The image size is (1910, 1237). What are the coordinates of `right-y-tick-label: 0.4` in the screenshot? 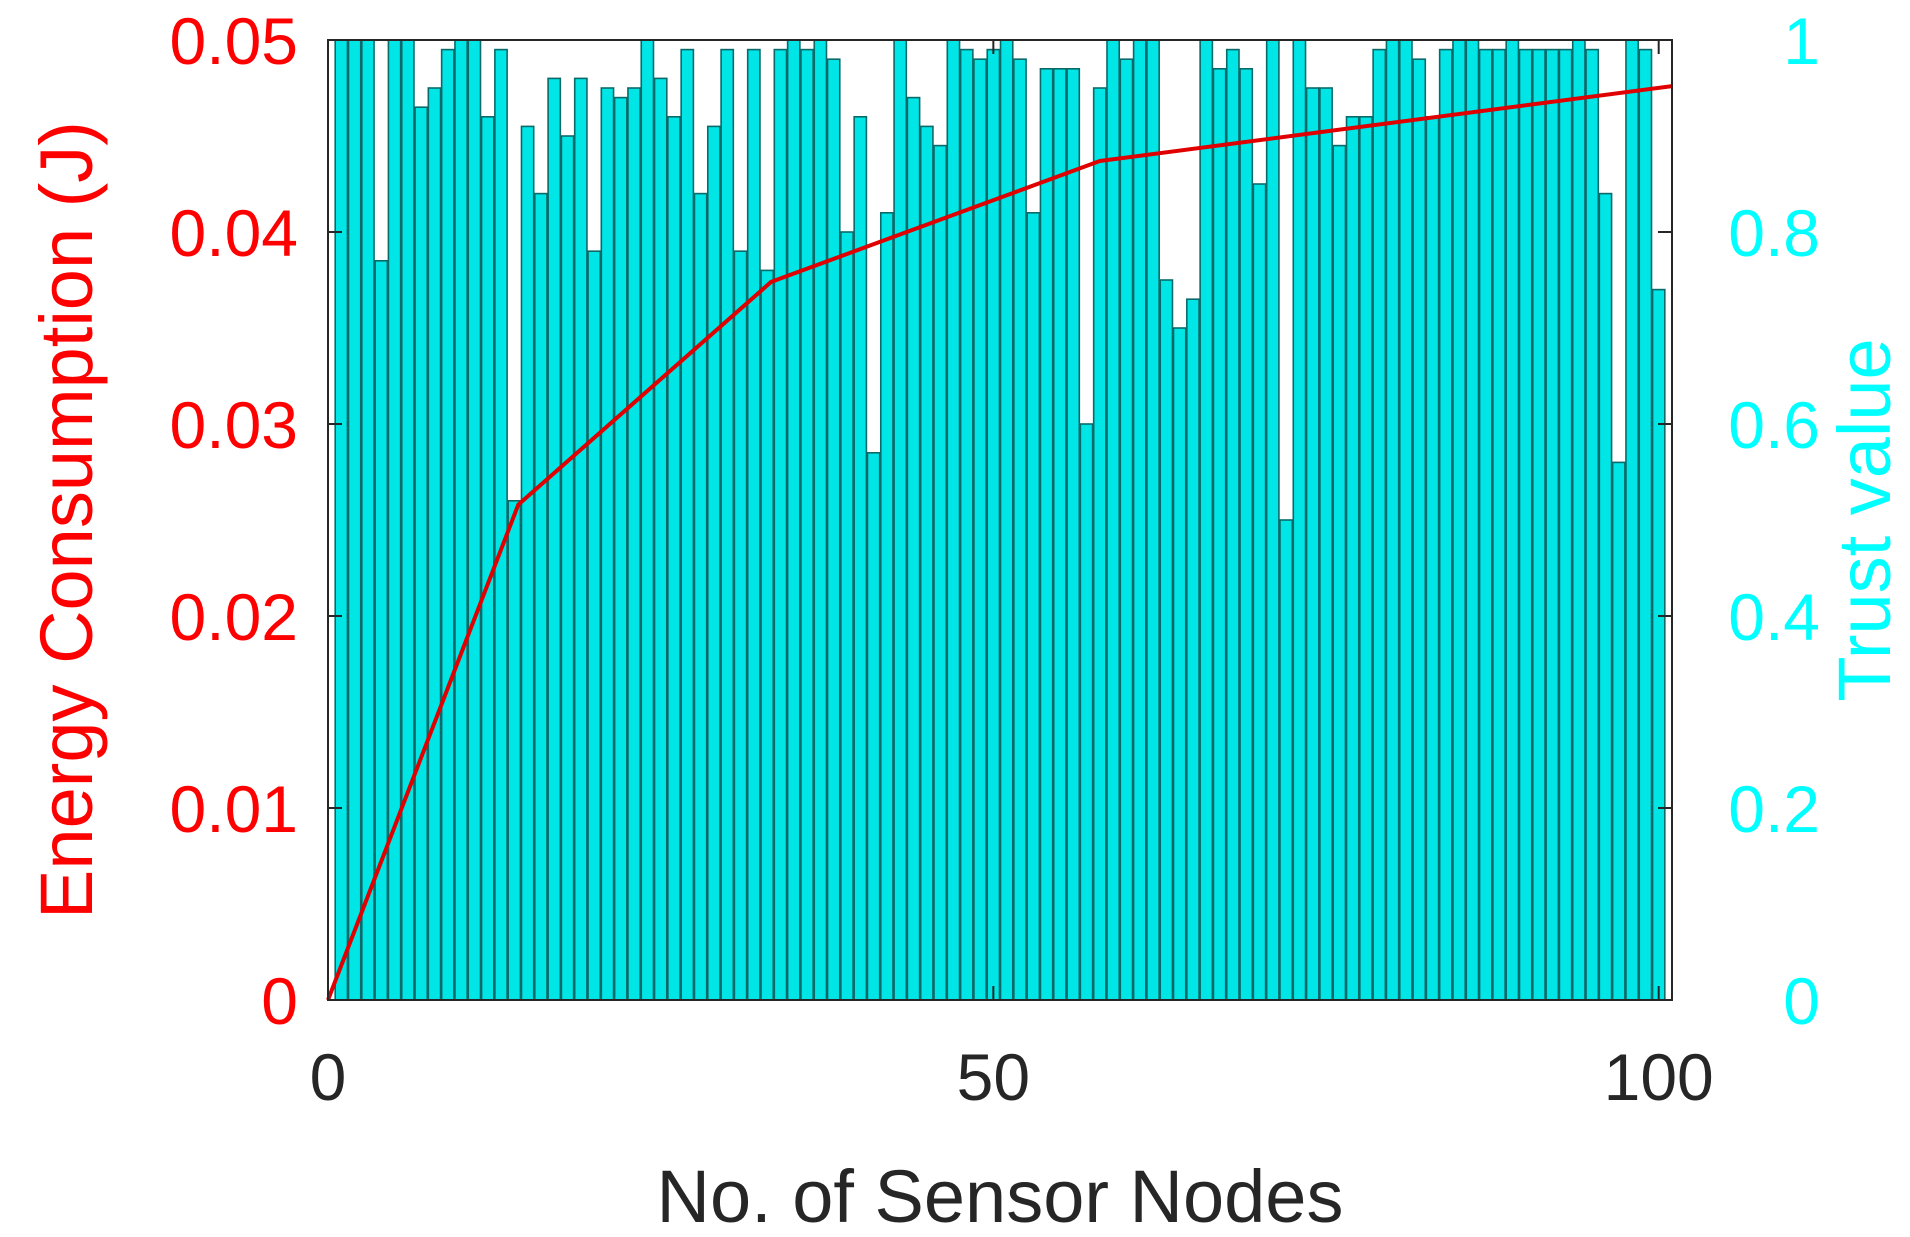 It's located at (1774, 617).